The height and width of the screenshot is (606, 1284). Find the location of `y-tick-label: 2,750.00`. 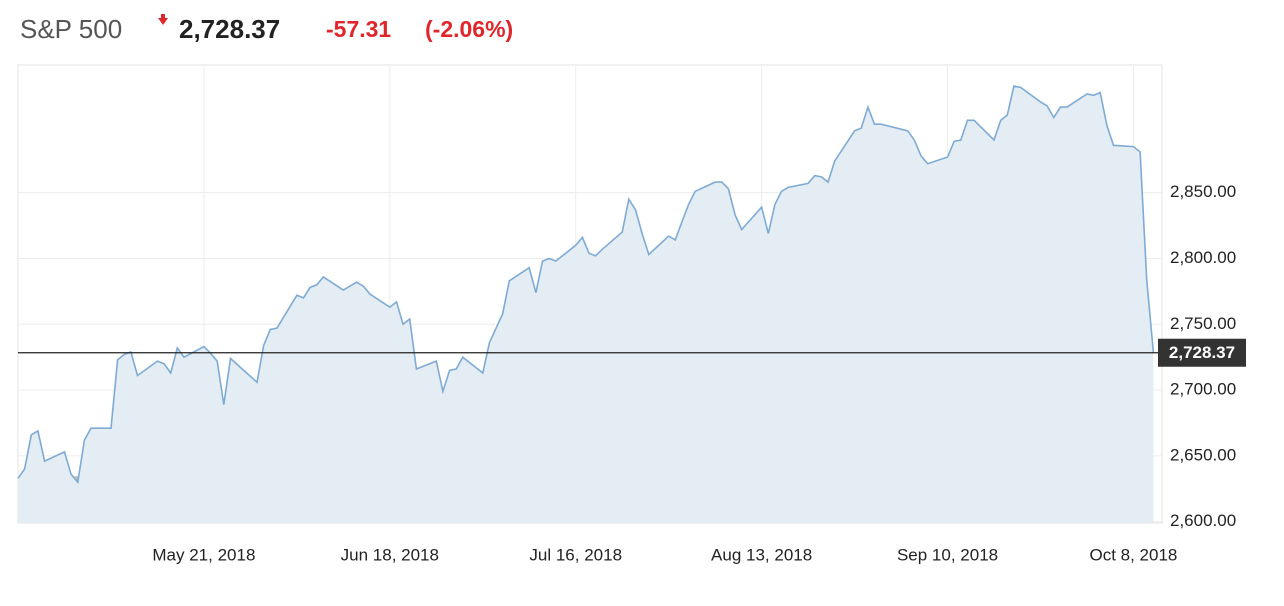

y-tick-label: 2,750.00 is located at coordinates (1203, 323).